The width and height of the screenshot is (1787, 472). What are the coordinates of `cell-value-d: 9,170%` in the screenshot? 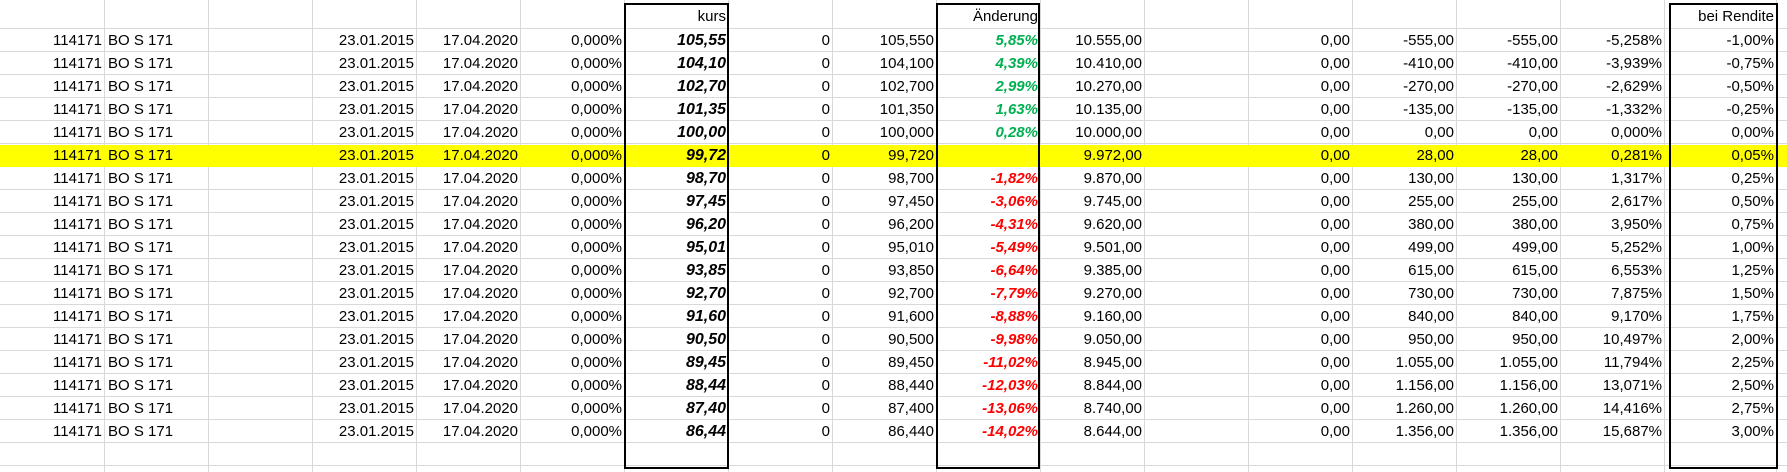 It's located at (1636, 316).